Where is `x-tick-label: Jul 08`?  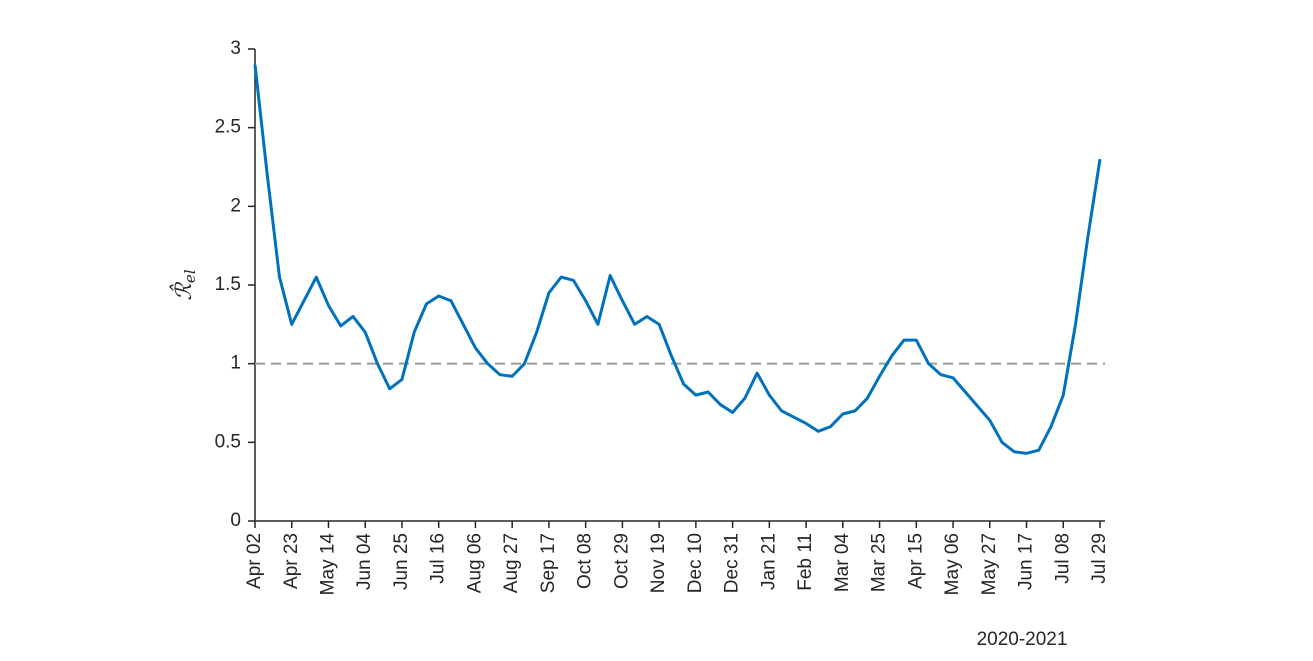
x-tick-label: Jul 08 is located at coordinates (1062, 558).